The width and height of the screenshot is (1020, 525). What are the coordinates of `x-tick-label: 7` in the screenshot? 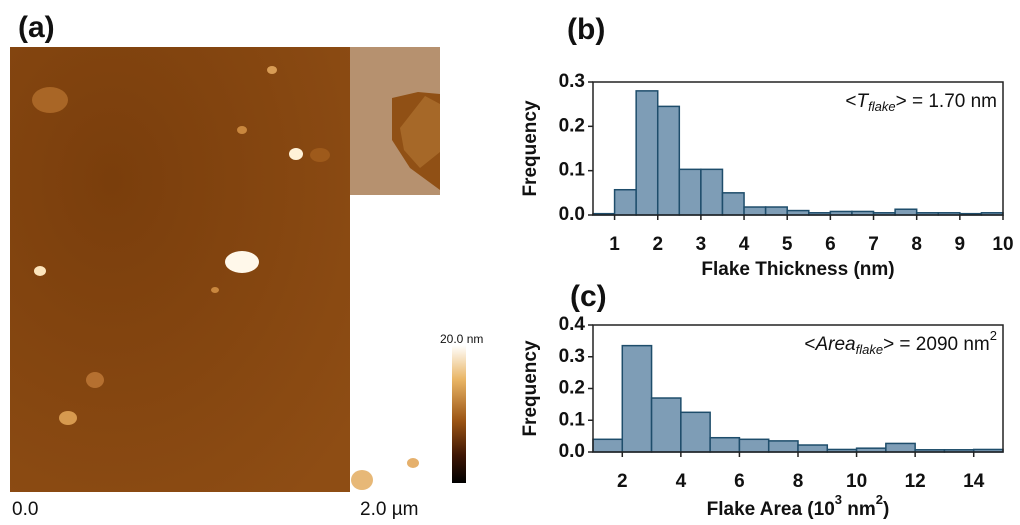 It's located at (873, 244).